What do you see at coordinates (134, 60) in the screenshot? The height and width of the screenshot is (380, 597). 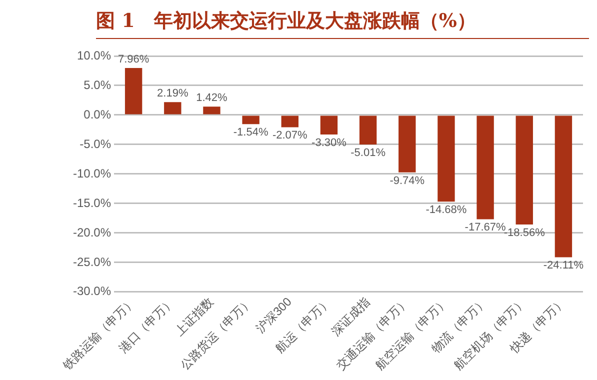 I see `data-label: 7.96%` at bounding box center [134, 60].